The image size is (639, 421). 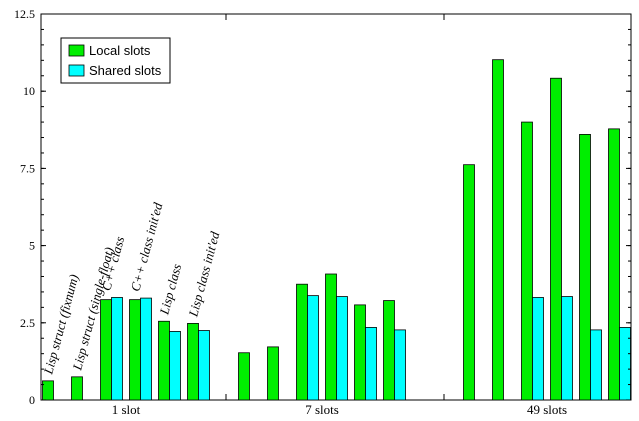 What do you see at coordinates (126, 409) in the screenshot?
I see `group-label: 1 slot` at bounding box center [126, 409].